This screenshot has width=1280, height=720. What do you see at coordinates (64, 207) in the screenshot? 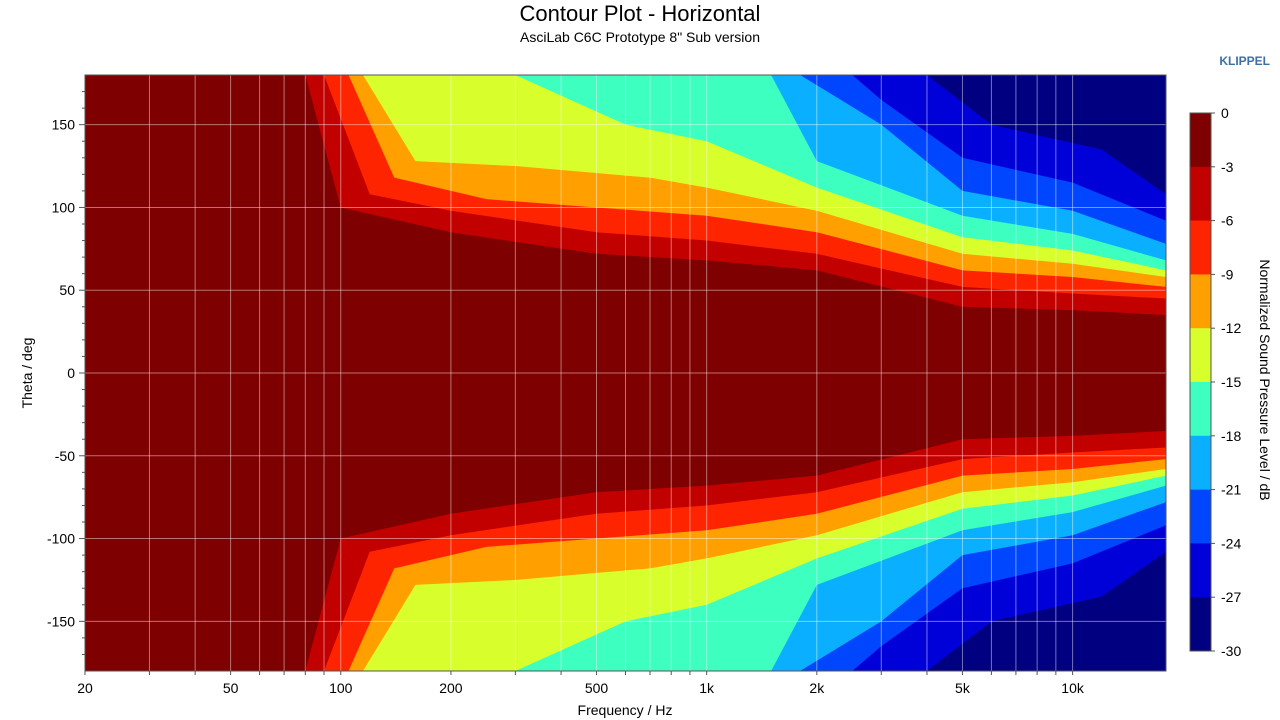
I see `y-tick-label: 100` at bounding box center [64, 207].